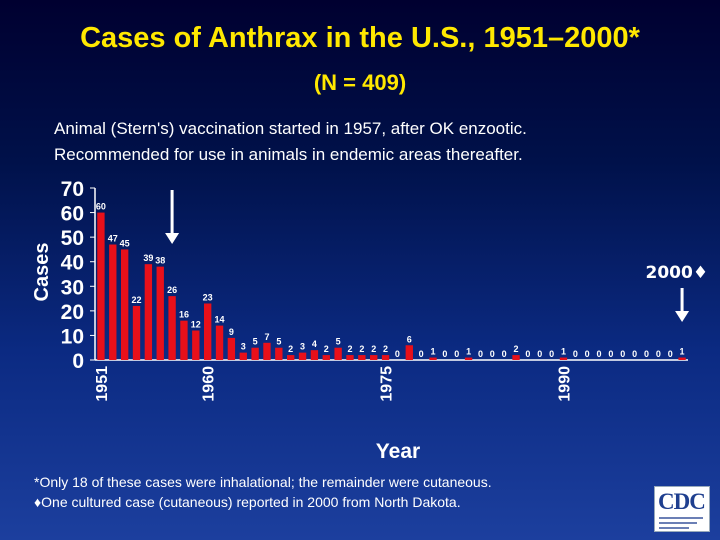 Image resolution: width=720 pixels, height=540 pixels. I want to click on bar-value-label: 22, so click(137, 300).